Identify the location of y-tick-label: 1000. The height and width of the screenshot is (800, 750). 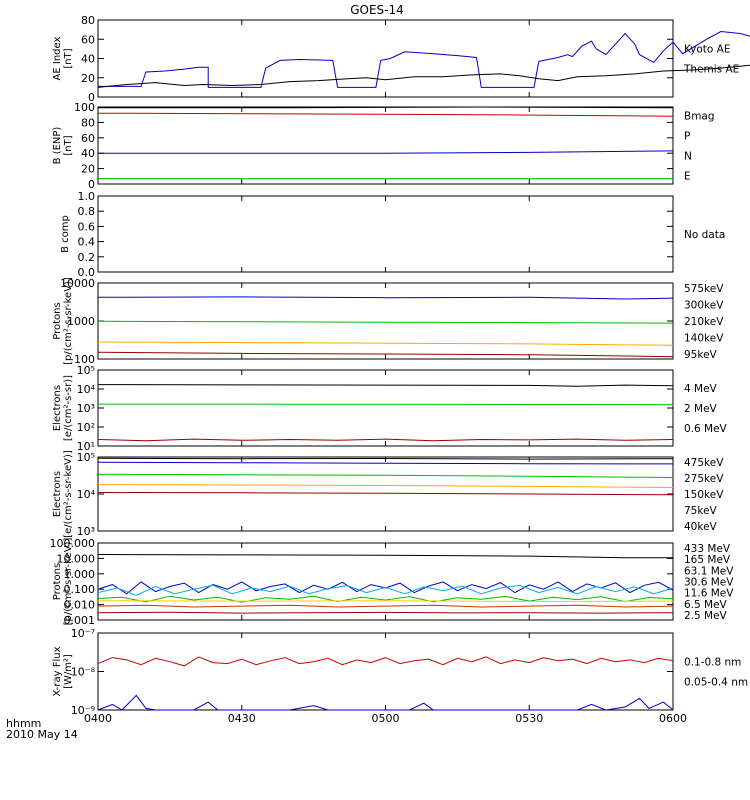
(81, 321).